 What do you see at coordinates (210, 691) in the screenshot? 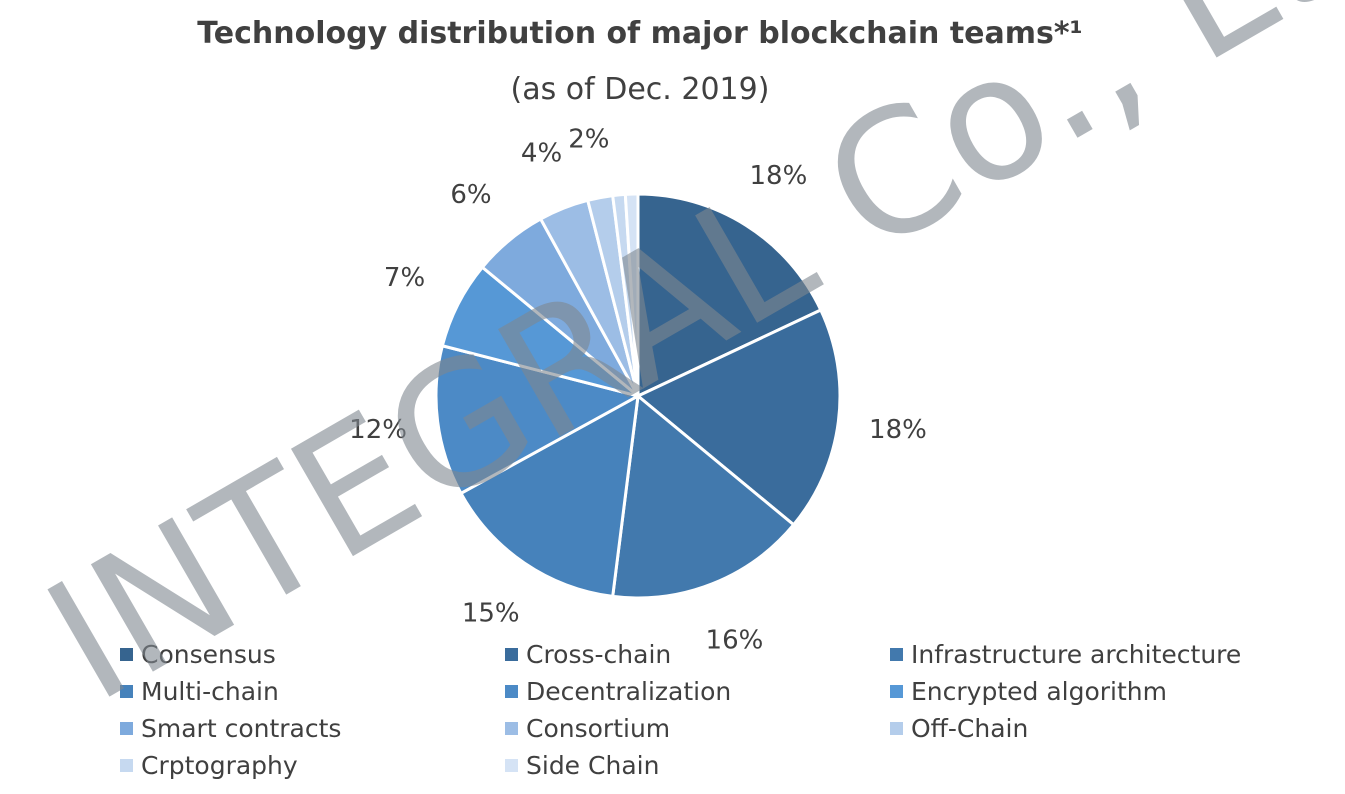
I see `legend-label: Multi-chain` at bounding box center [210, 691].